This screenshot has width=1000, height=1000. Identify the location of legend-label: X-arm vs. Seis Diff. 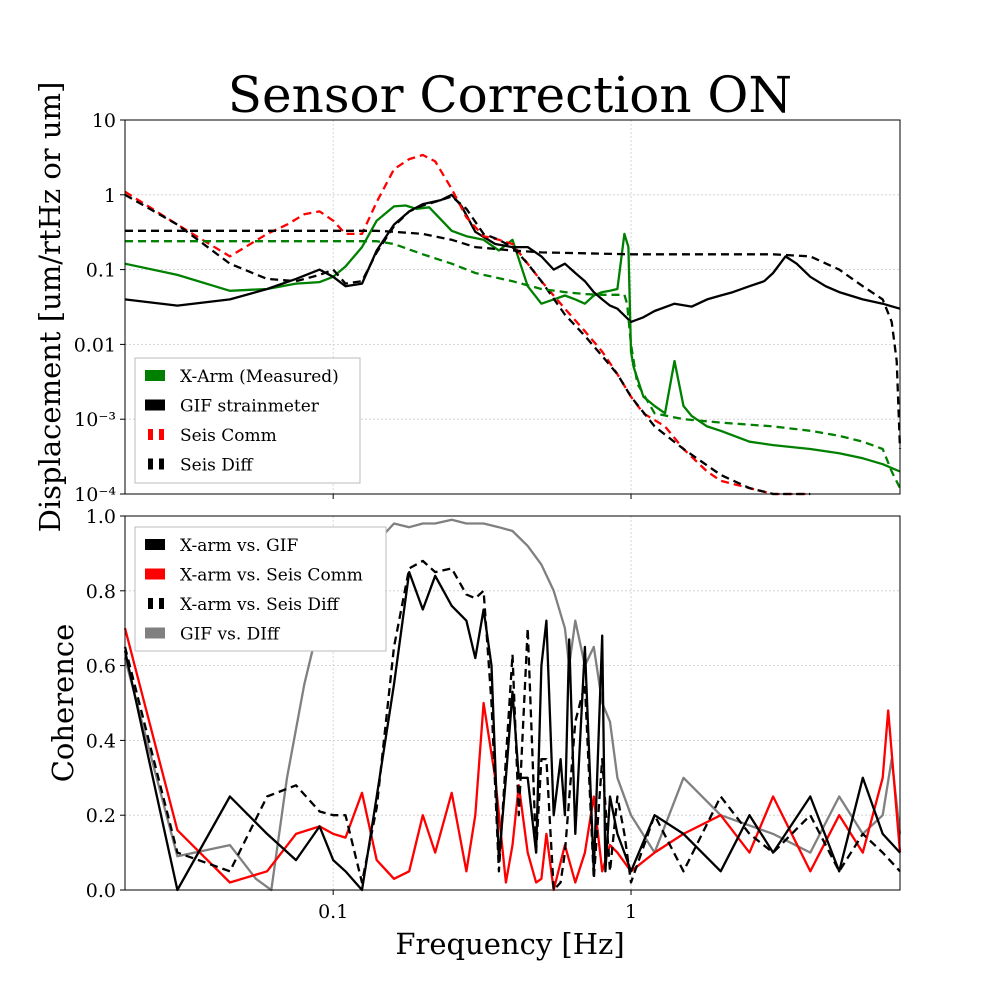
(260, 605).